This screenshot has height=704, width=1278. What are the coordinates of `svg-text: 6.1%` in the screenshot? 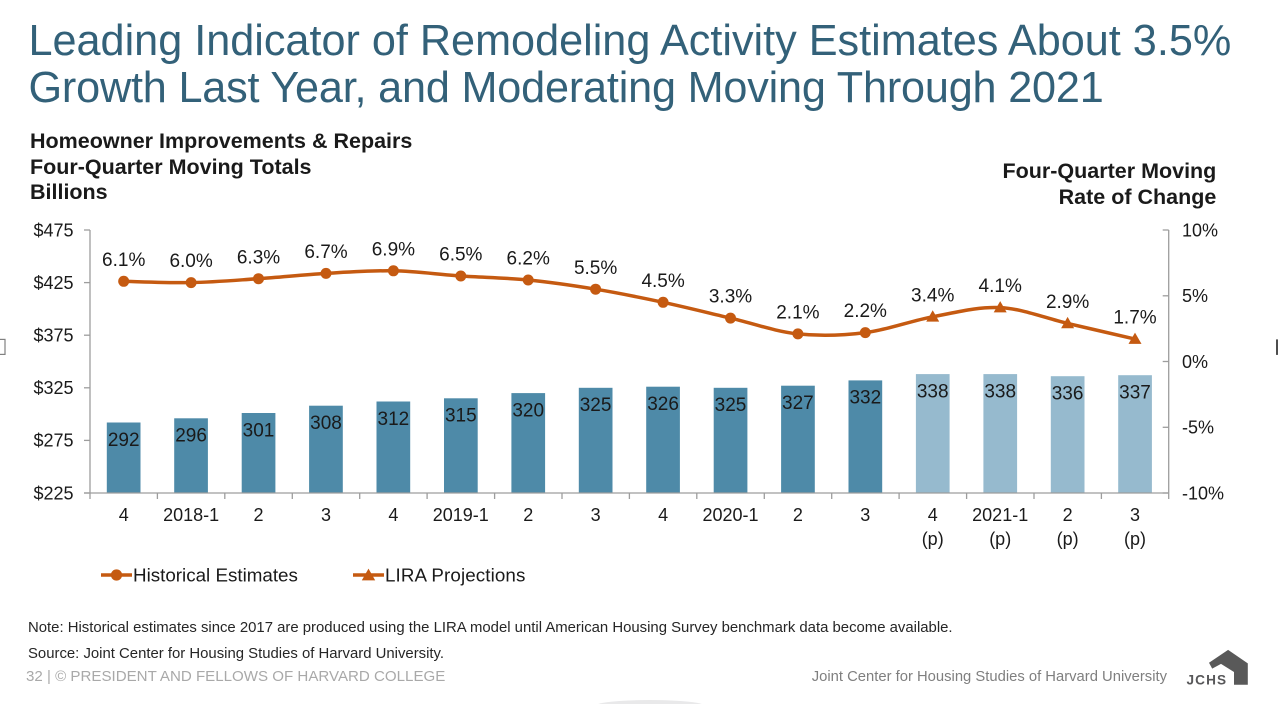 It's located at (123, 260).